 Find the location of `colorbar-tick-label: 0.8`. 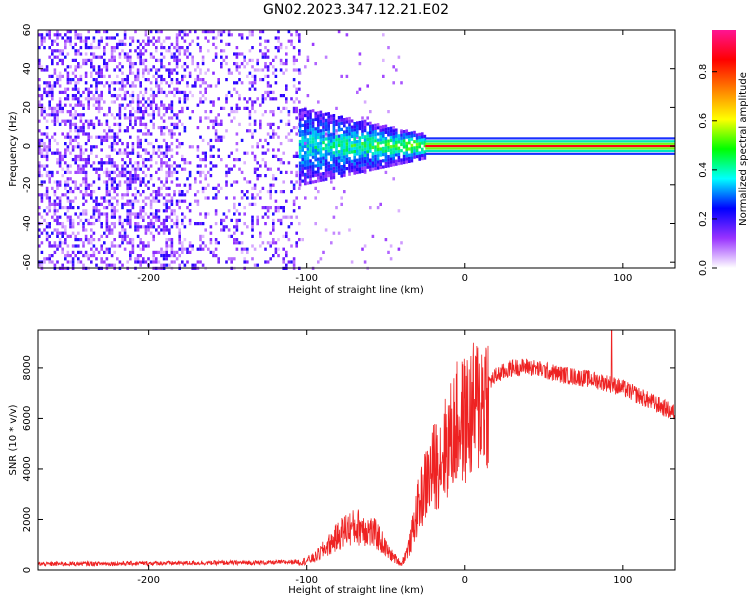

colorbar-tick-label: 0.8 is located at coordinates (703, 72).